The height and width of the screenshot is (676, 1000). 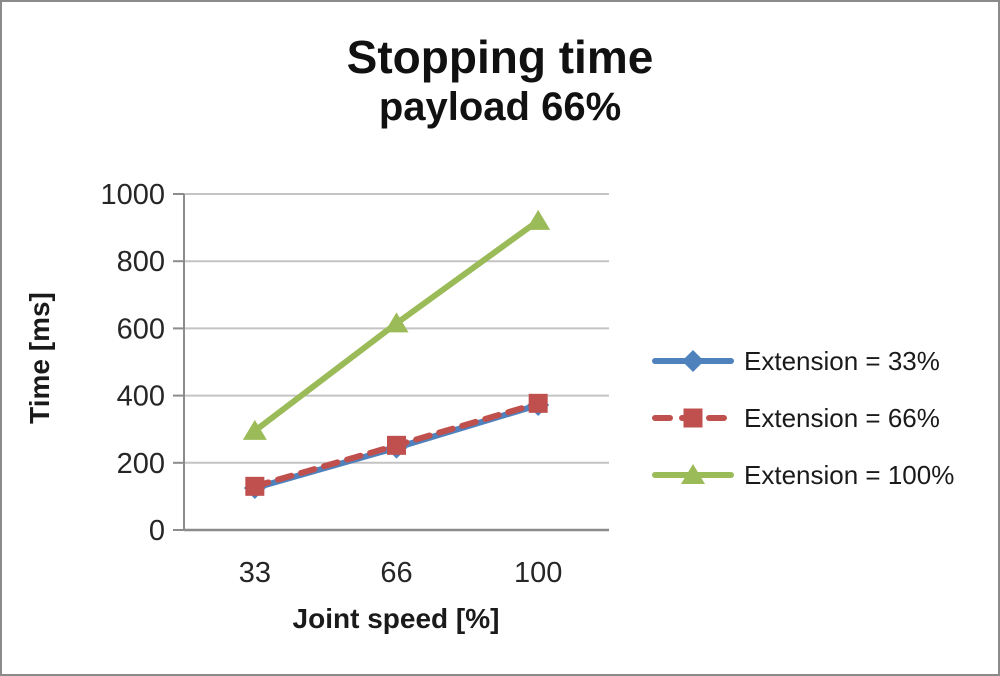 I want to click on legend-item-extension-100: Extension = 100%, so click(x=803, y=474).